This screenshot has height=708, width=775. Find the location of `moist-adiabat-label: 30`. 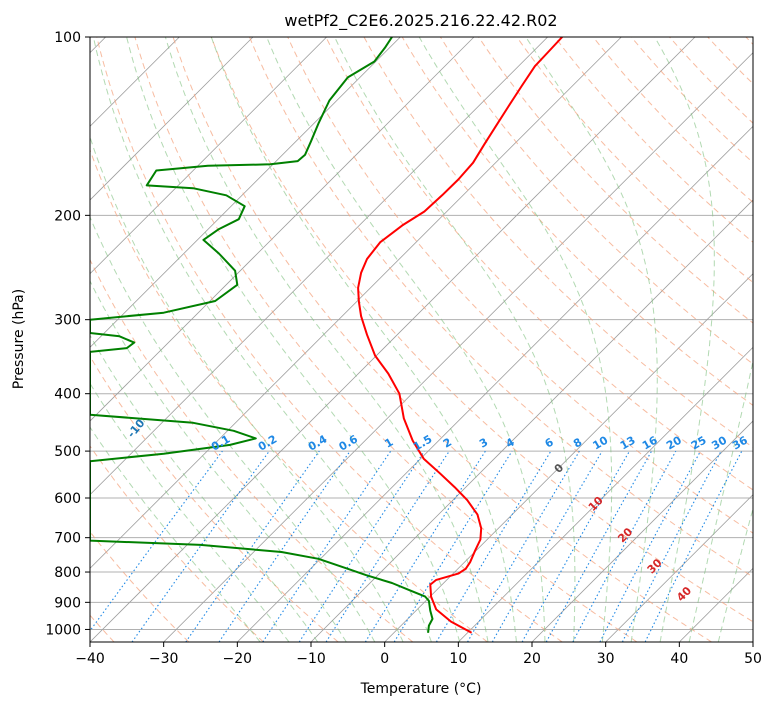

moist-adiabat-label: 30 is located at coordinates (655, 566).